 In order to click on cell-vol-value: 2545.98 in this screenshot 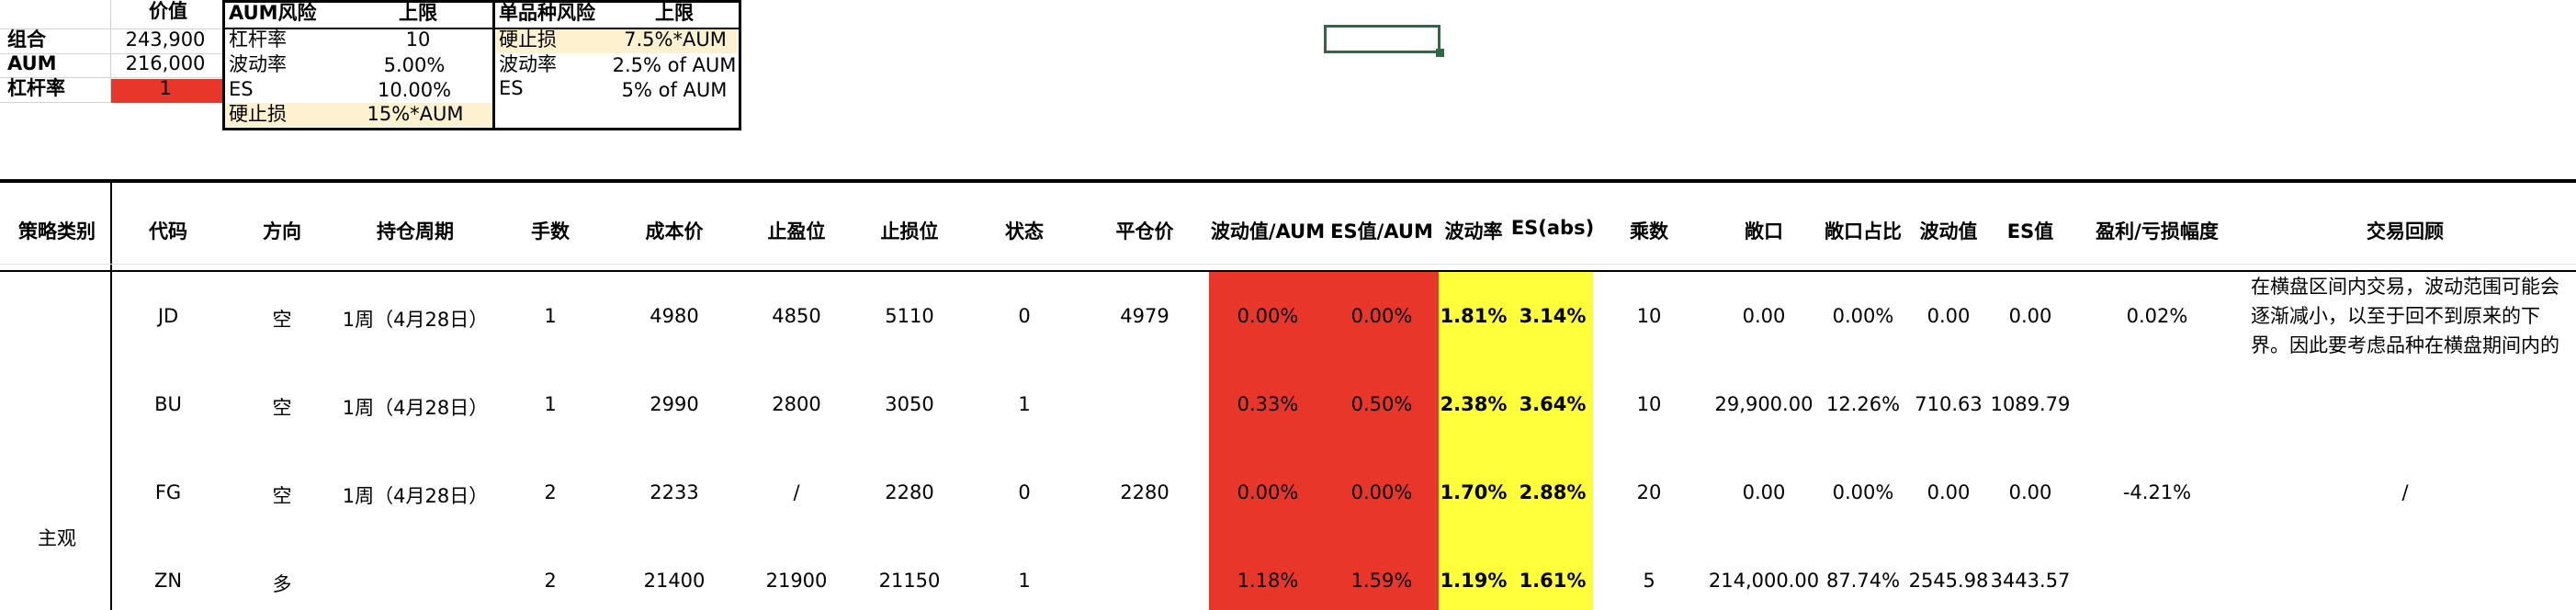, I will do `click(1949, 581)`.